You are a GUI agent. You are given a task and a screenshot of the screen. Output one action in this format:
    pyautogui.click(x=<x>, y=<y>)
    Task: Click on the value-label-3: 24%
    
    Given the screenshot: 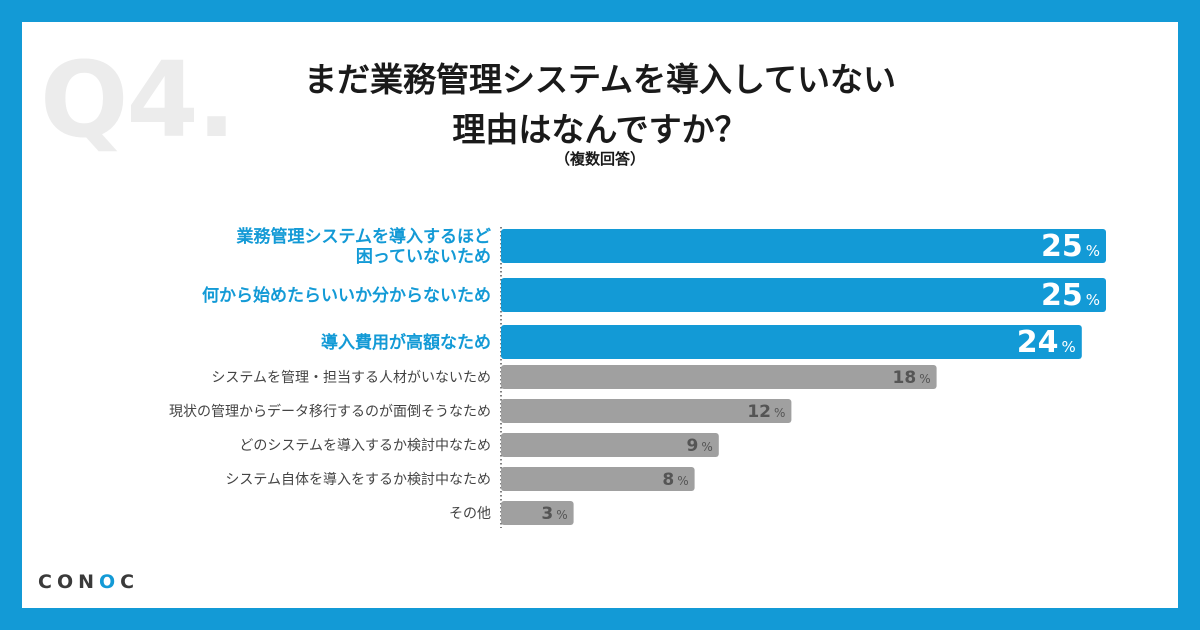 What is the action you would take?
    pyautogui.click(x=1046, y=342)
    